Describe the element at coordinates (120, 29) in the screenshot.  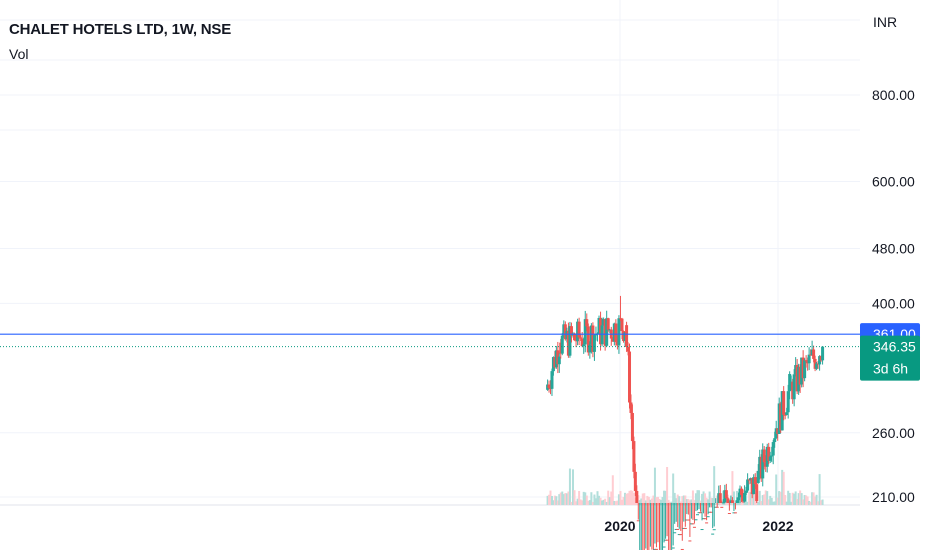
I see `symbol-title: CHALET HOTELS LTD, 1W, NSE` at that location.